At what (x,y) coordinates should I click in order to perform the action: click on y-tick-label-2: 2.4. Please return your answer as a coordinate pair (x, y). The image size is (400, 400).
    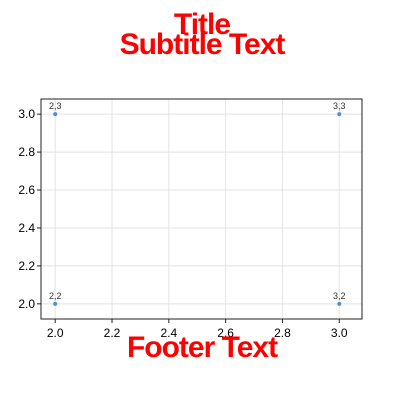
    Looking at the image, I should click on (26, 228).